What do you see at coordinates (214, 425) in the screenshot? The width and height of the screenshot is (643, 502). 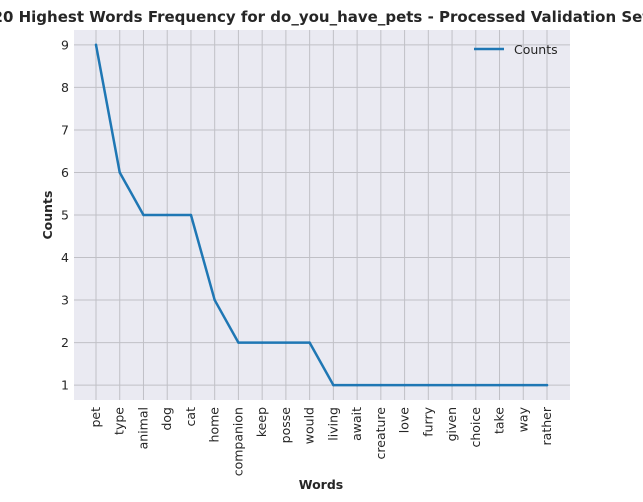 I see `x-tick-label: home` at bounding box center [214, 425].